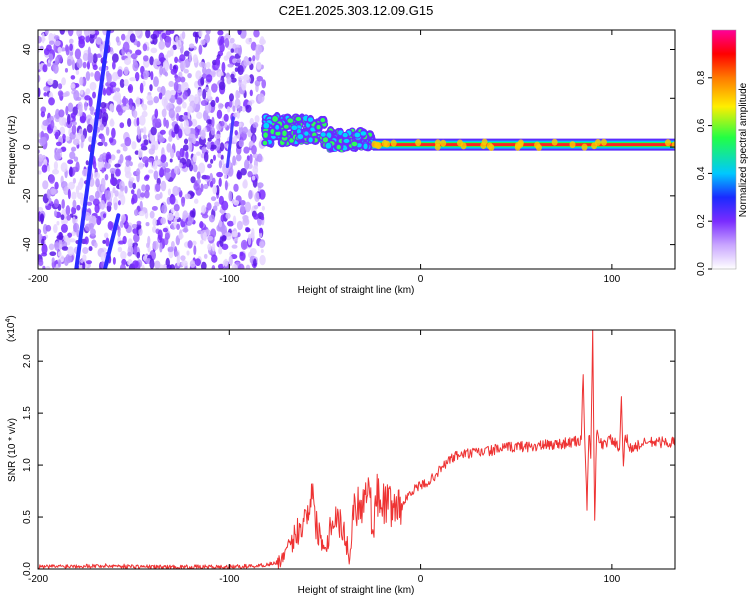  I want to click on y-tick-label: -40, so click(27, 244).